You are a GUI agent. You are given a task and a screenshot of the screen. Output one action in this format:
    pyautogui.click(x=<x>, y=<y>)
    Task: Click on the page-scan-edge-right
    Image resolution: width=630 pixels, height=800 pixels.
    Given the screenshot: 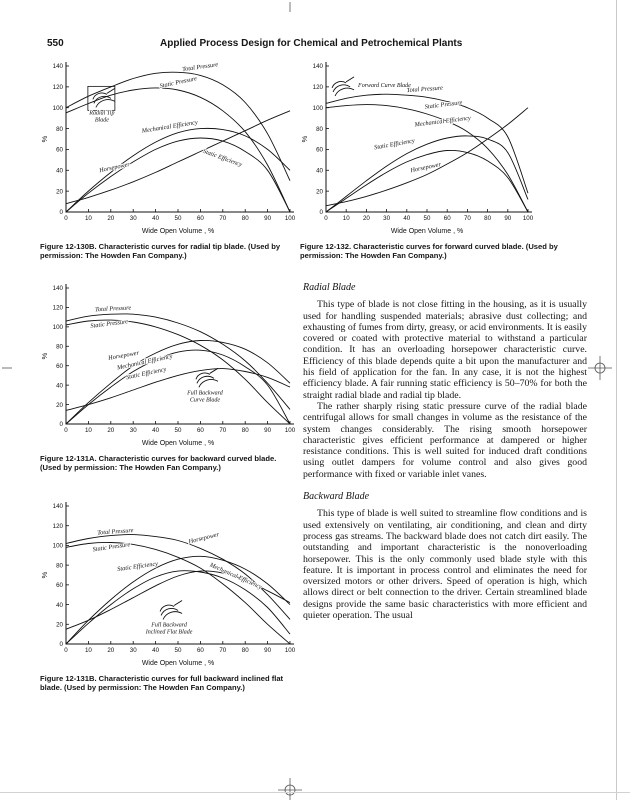 What is the action you would take?
    pyautogui.click(x=616, y=400)
    